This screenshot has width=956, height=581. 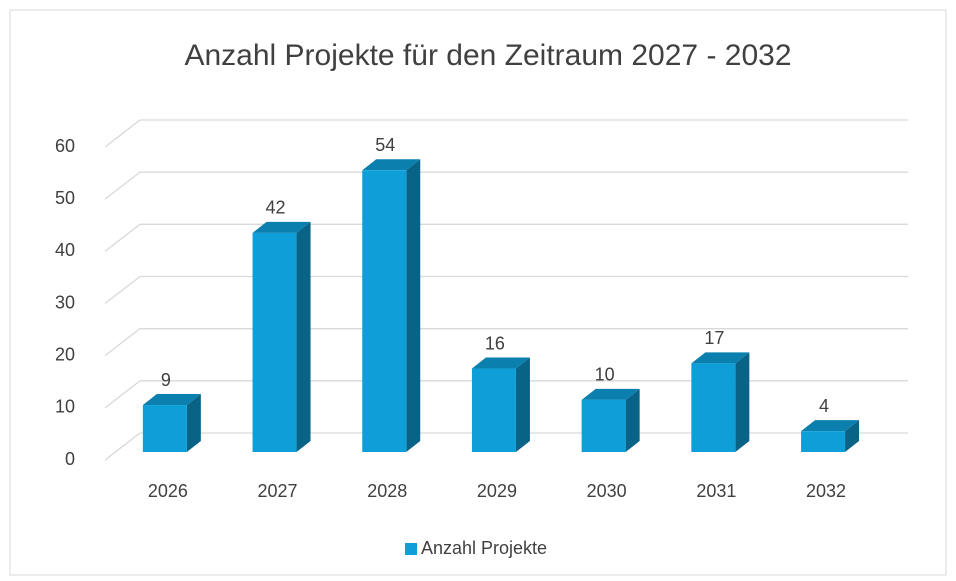 What do you see at coordinates (65, 198) in the screenshot?
I see `y-tick-label: 50` at bounding box center [65, 198].